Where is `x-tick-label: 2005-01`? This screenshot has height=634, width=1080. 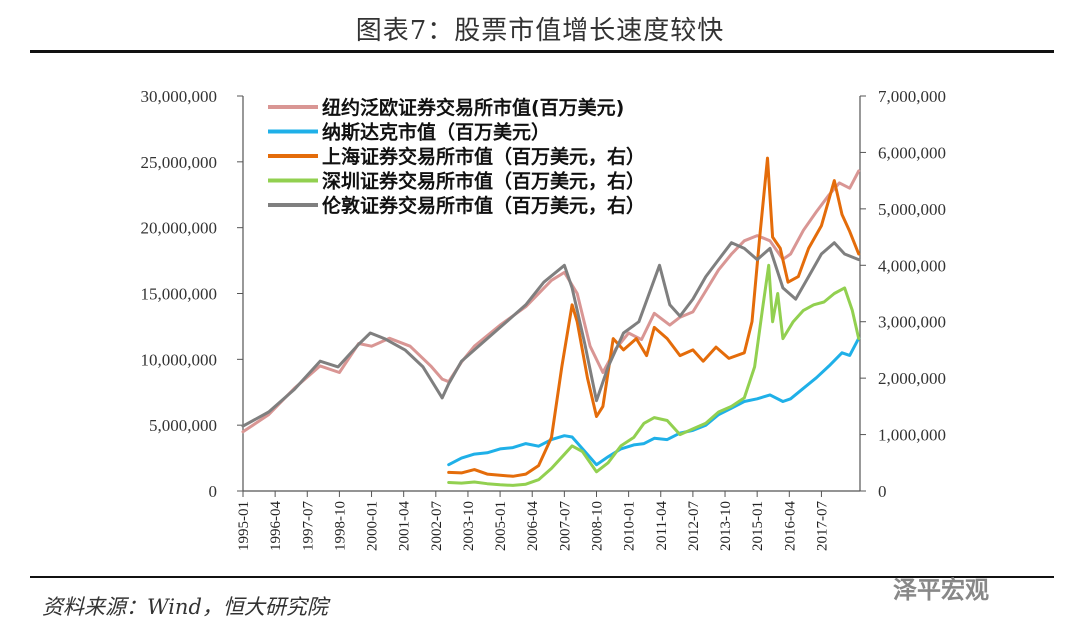
x-tick-label: 2005-01 is located at coordinates (501, 526).